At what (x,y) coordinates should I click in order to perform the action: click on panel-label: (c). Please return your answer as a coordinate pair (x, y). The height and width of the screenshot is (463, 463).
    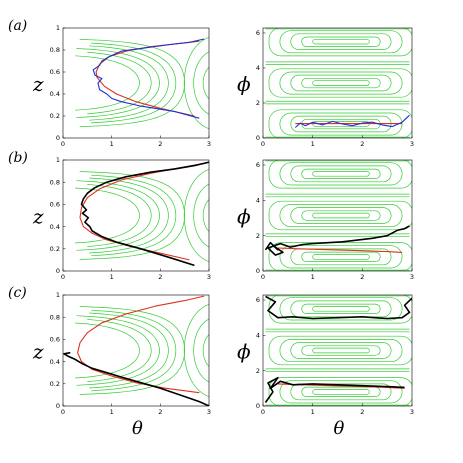
    Looking at the image, I should click on (17, 293).